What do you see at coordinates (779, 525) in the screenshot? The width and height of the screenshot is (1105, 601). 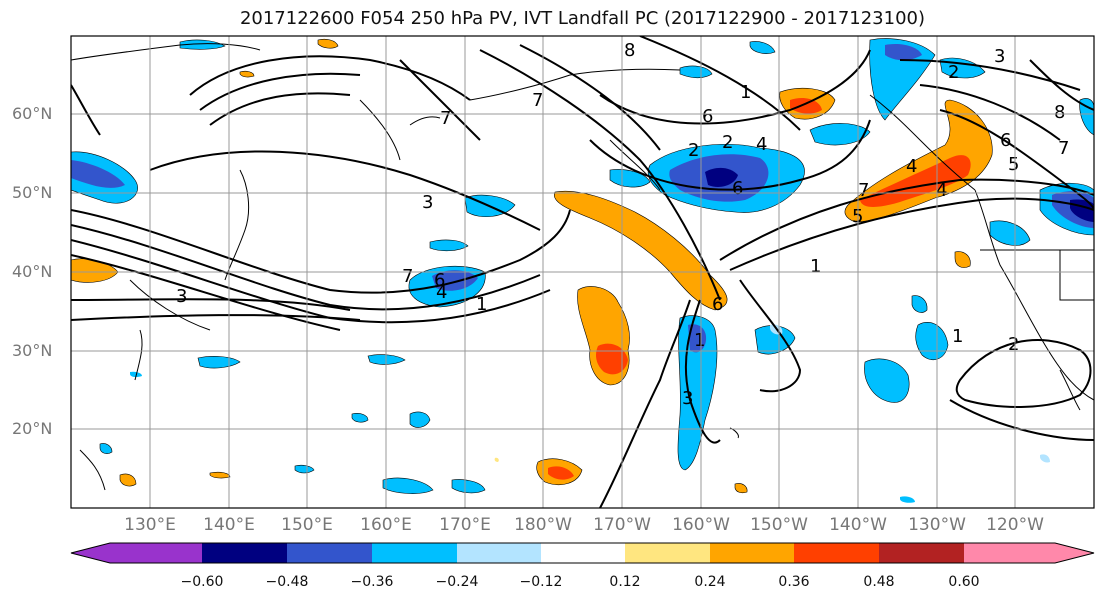 I see `lon-label: 150°W` at bounding box center [779, 525].